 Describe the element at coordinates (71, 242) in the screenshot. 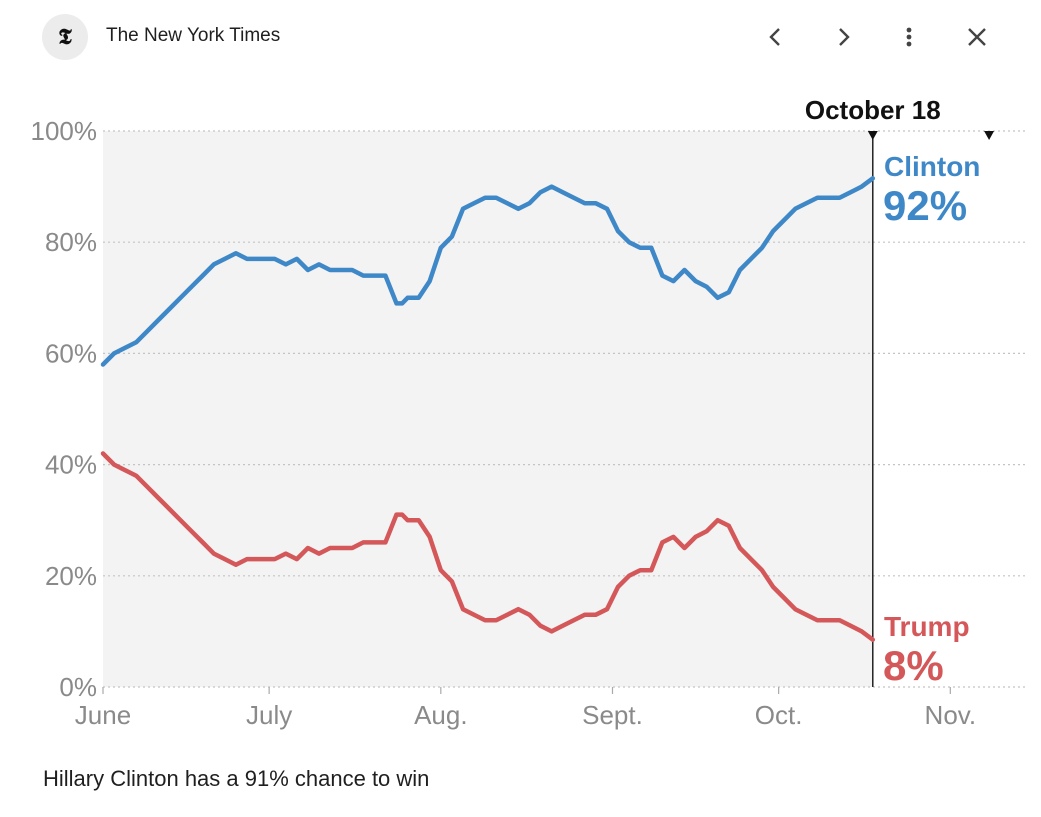

I see `y-tick-label: 80%` at that location.